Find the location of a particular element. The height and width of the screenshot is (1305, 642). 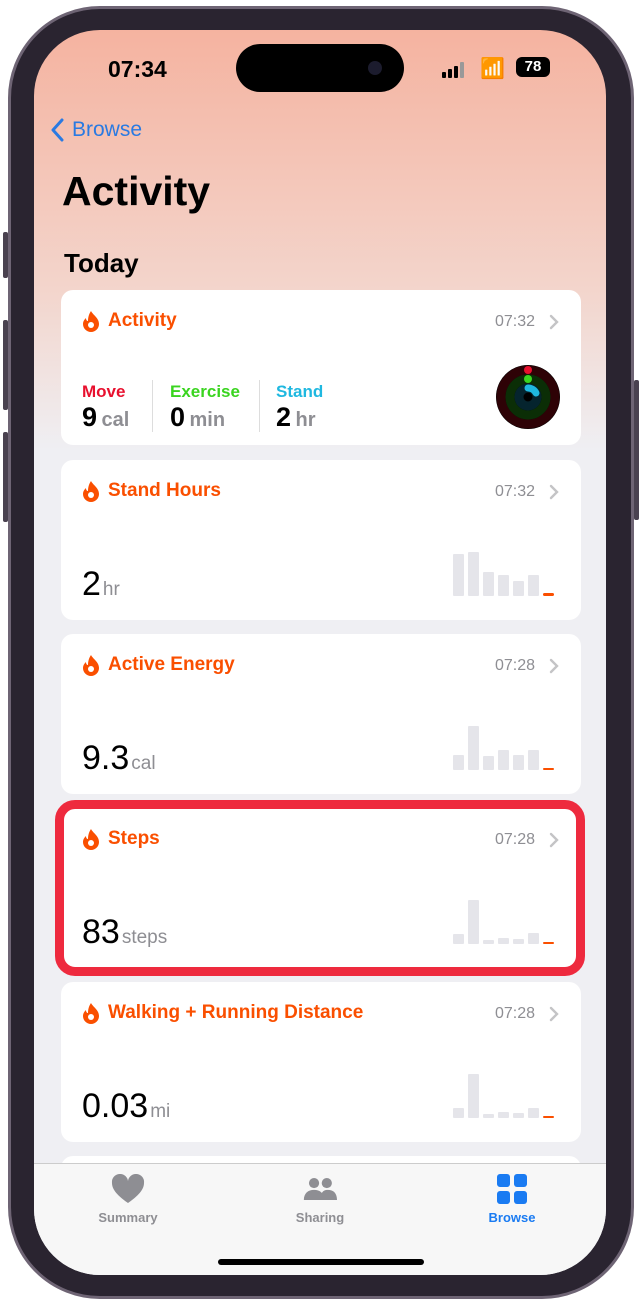

tab-label: Summary is located at coordinates (128, 1217).